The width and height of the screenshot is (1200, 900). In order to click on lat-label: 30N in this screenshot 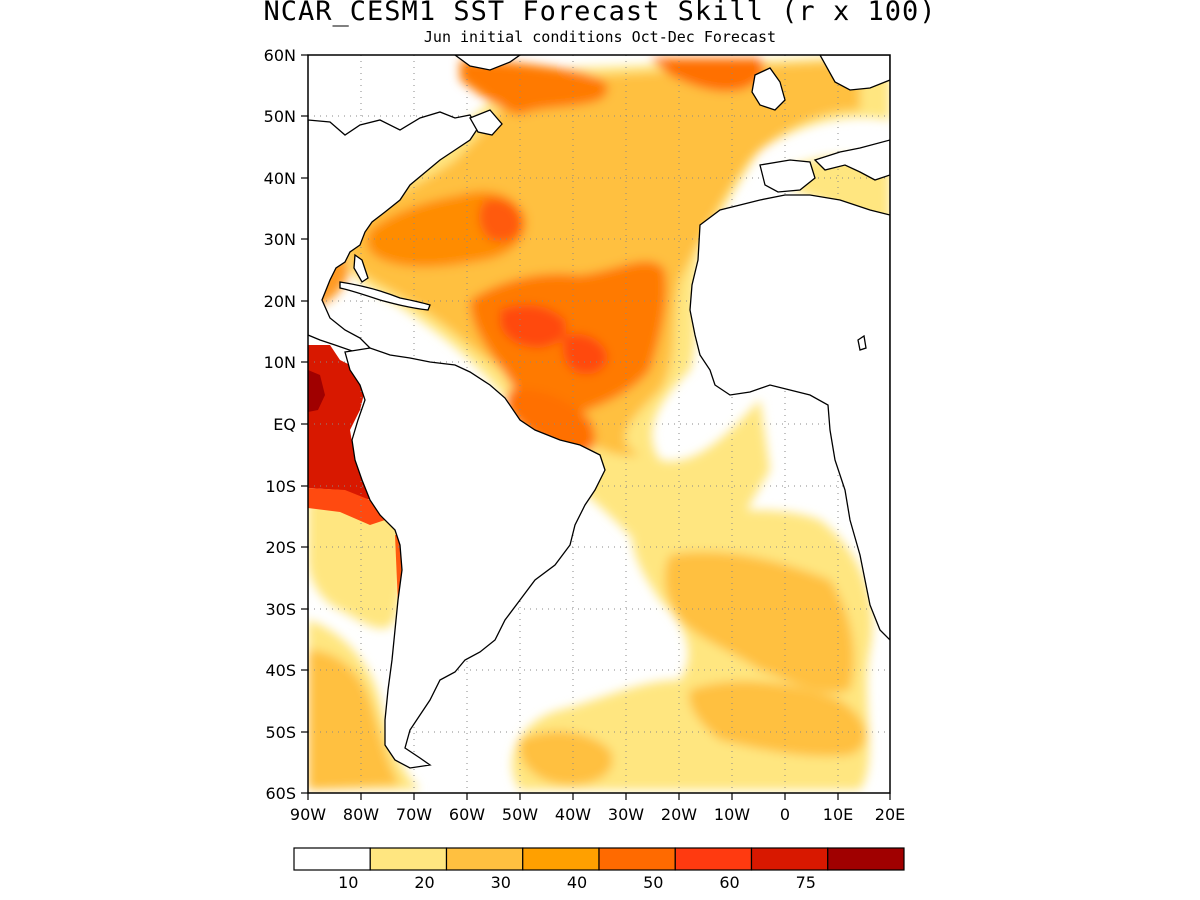, I will do `click(280, 239)`.